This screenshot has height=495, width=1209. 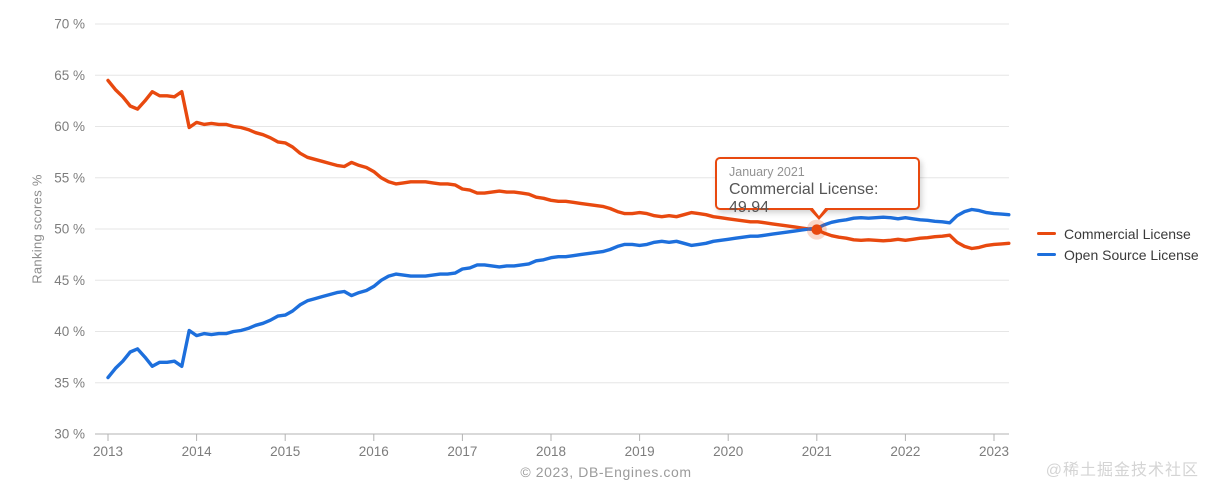 I want to click on legend: Commercial License Open Source License, so click(x=1118, y=244).